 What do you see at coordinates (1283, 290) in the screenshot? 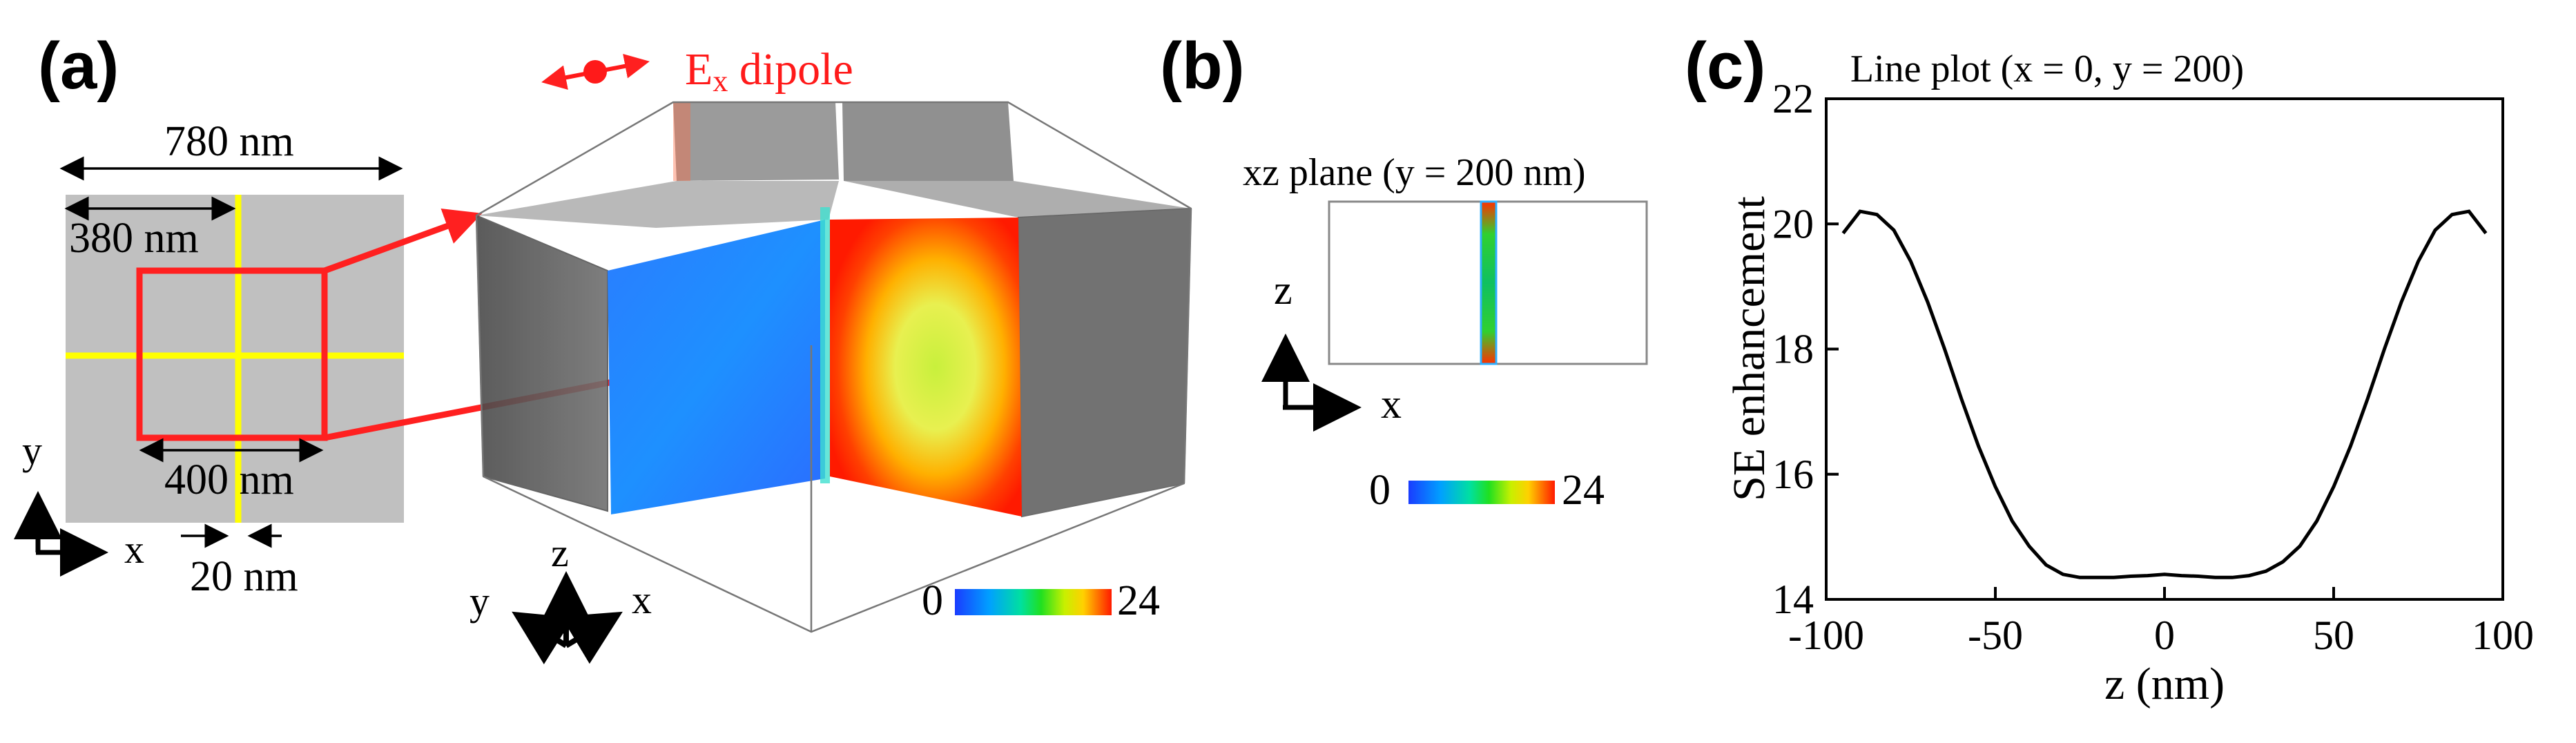
I see `b-axis-z-label: z` at bounding box center [1283, 290].